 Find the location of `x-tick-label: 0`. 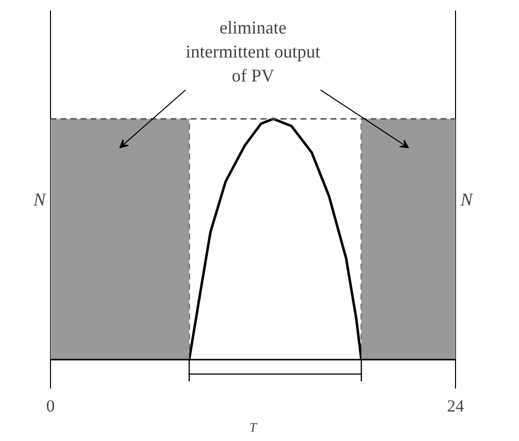

x-tick-label: 0 is located at coordinates (50, 406).